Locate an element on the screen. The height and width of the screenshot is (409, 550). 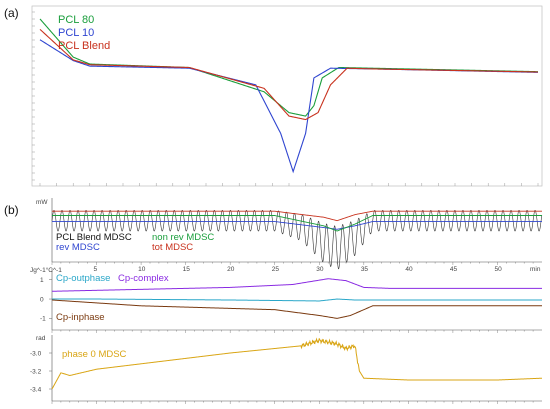
series-line-rev-mdsc is located at coordinates (297, 225).